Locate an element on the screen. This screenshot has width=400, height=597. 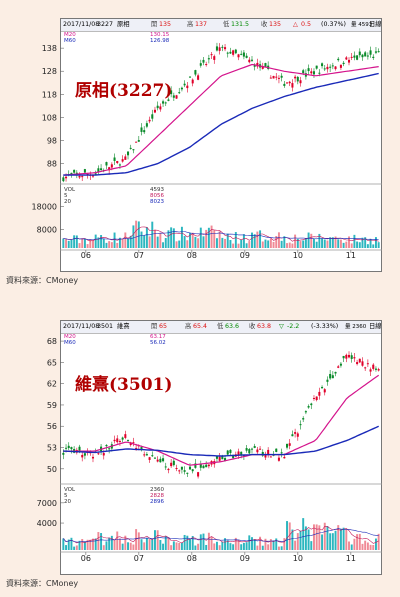
open-value: 65 is located at coordinates (163, 326).